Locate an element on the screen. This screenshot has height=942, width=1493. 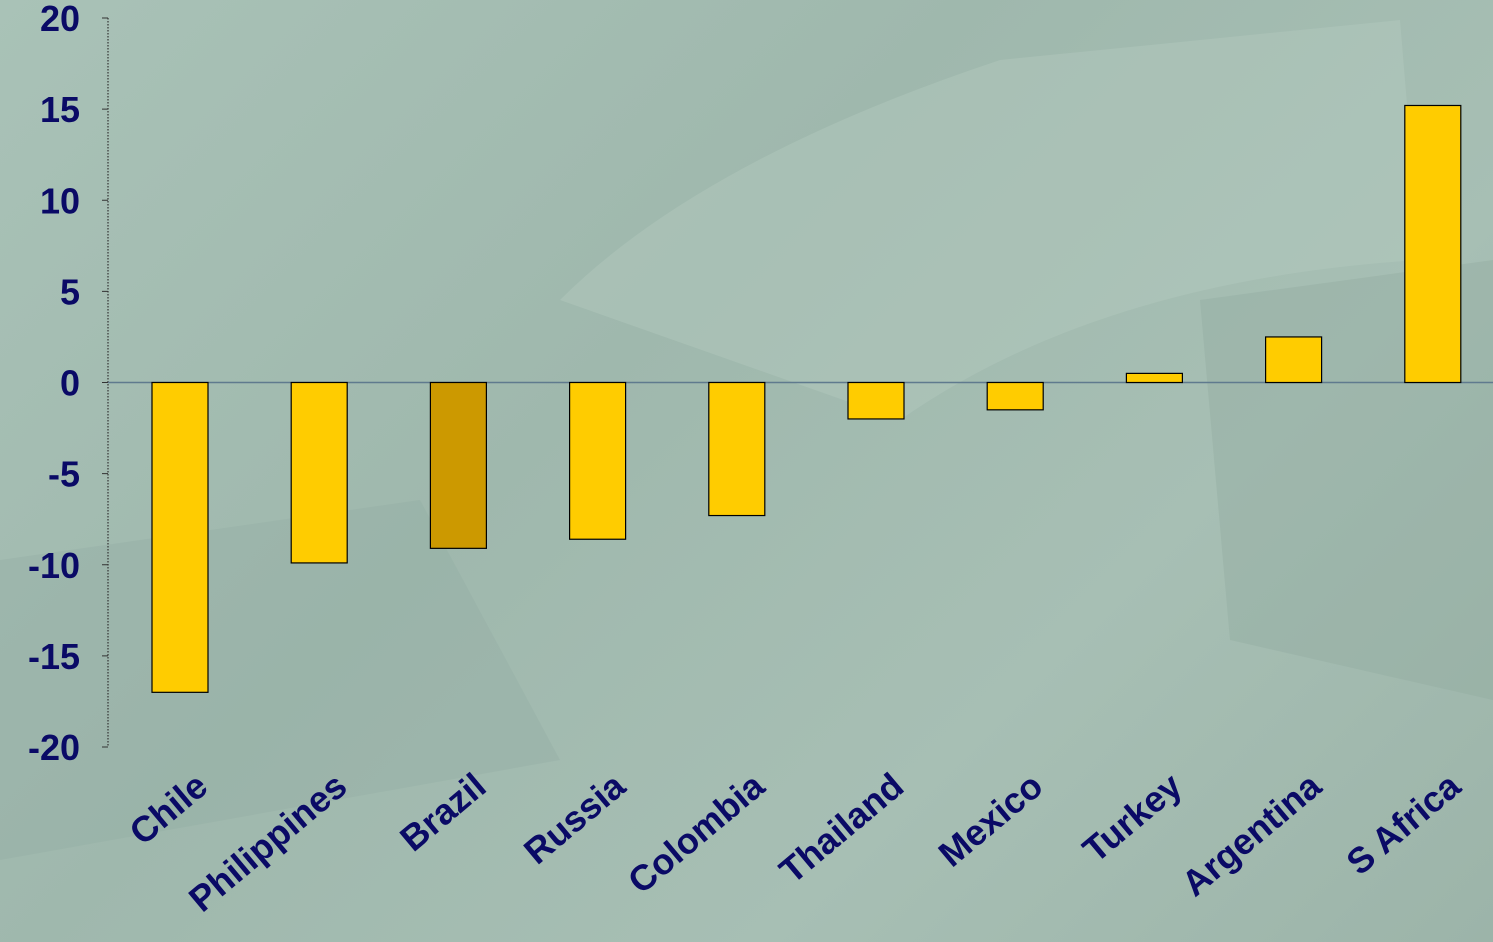
y-tick-label: 5 is located at coordinates (70, 291).